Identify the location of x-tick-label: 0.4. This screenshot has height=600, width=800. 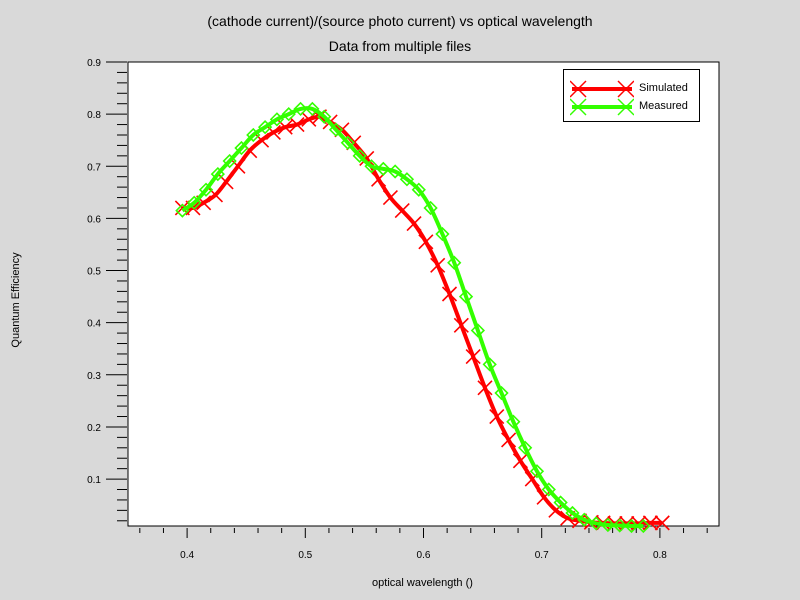
(187, 555).